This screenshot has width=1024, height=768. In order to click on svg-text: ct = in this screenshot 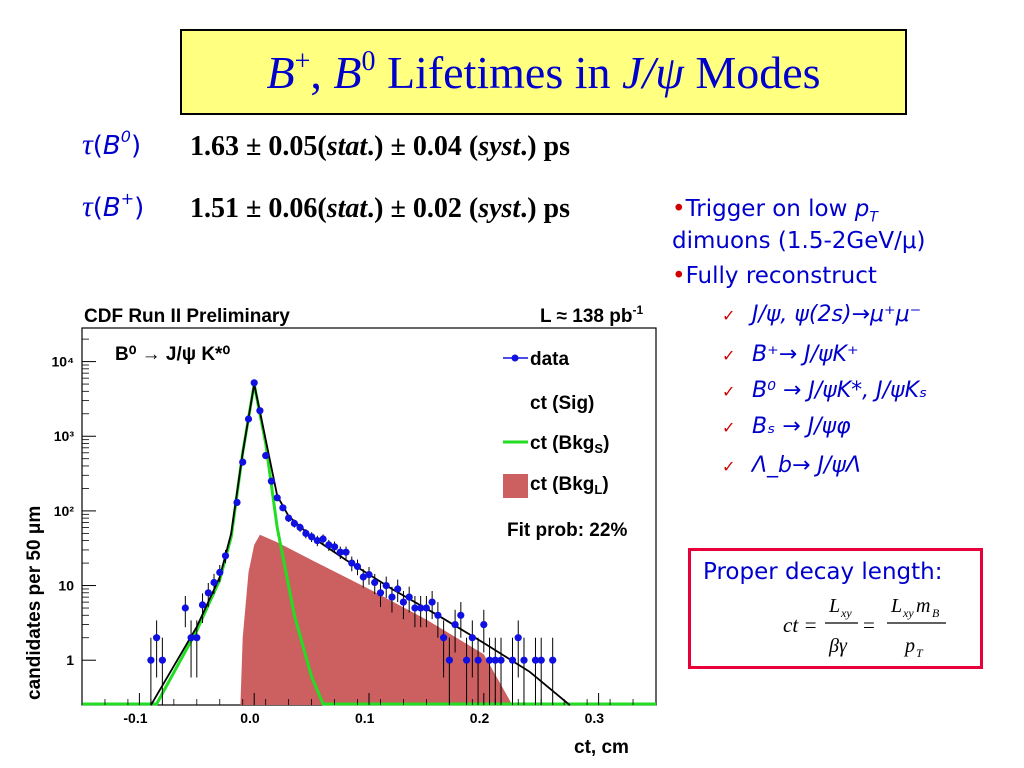, I will do `click(800, 625)`.